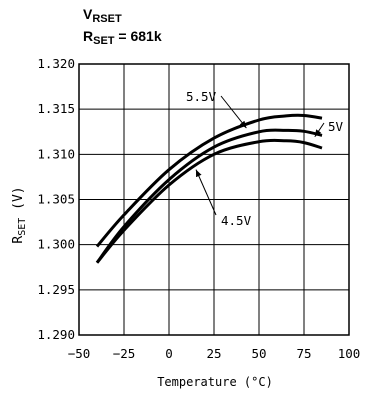 The width and height of the screenshot is (365, 394). Describe the element at coordinates (201, 96) in the screenshot. I see `annotation-label: 5.5V` at that location.